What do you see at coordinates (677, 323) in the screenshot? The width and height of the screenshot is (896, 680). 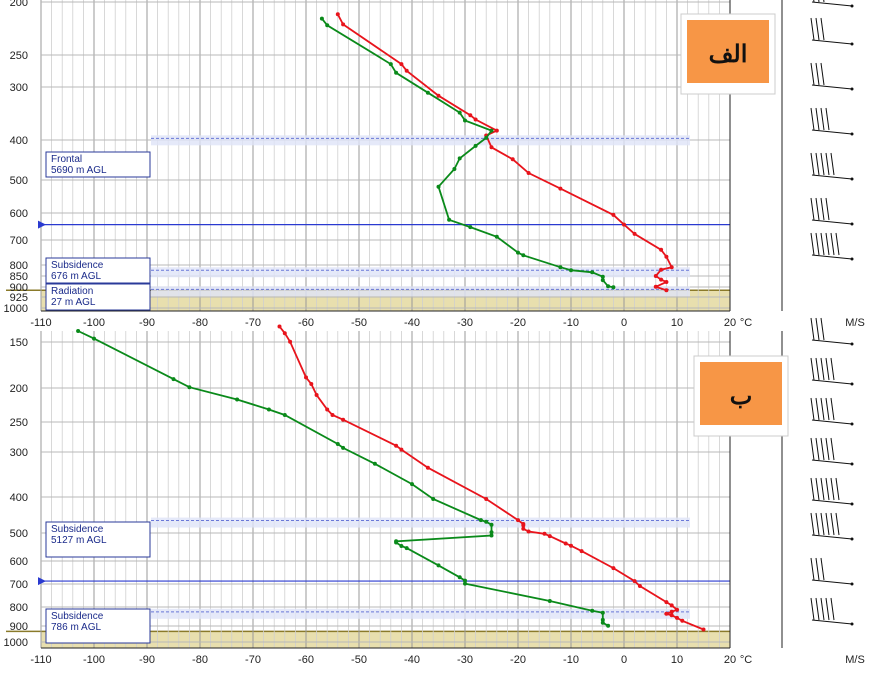 I see `x-tick-label: 10` at bounding box center [677, 323].